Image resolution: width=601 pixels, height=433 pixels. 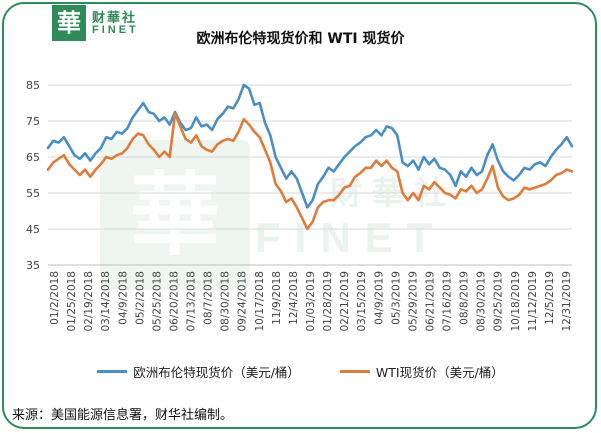 I want to click on legend-item-brent: 欧洲布伦特现货价（美元/桶）, so click(x=198, y=371).